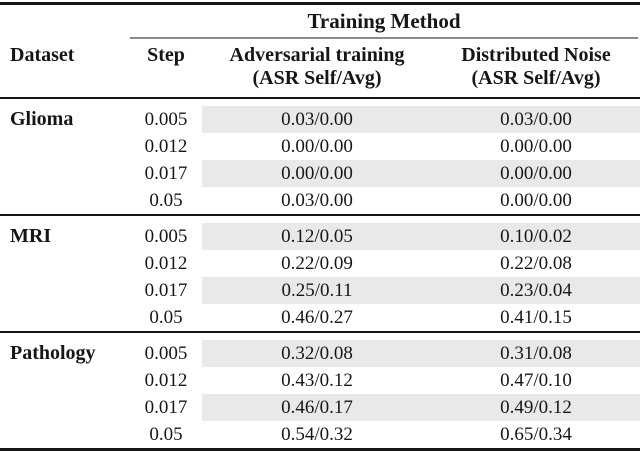 The width and height of the screenshot is (640, 453). Describe the element at coordinates (320, 449) in the screenshot. I see `table-bottom-rule` at that location.